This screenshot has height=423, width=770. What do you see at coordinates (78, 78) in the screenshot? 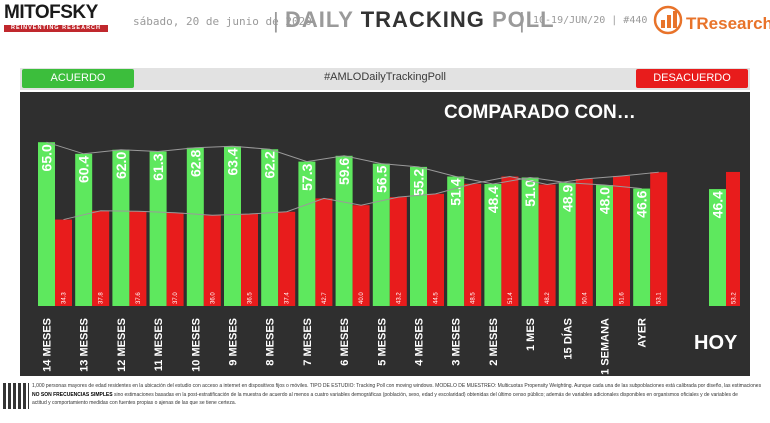
I see `legend-acuerdo: ACUERDO` at bounding box center [78, 78].